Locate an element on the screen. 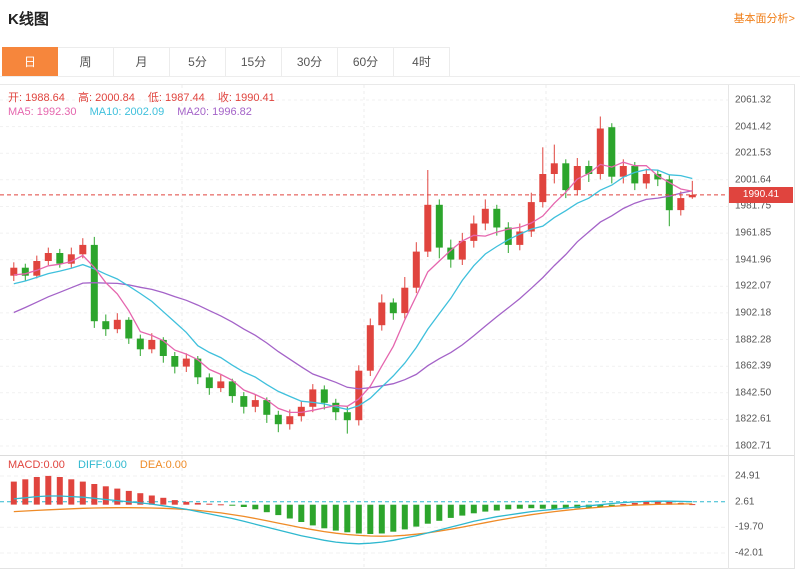 This screenshot has height=571, width=800. interval-tab-15min: 15分 is located at coordinates (254, 62).